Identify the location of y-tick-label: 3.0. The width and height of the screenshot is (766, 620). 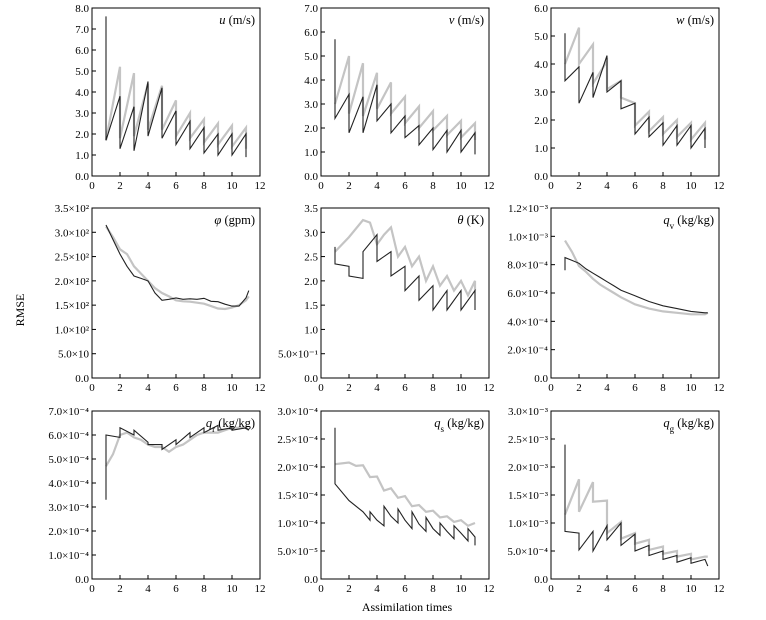
(311, 233).